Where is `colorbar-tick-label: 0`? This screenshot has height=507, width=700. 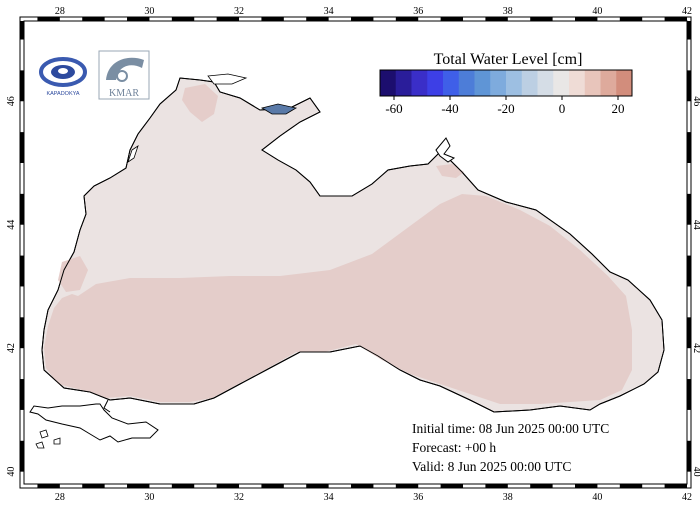
colorbar-tick-label: 0 is located at coordinates (562, 108).